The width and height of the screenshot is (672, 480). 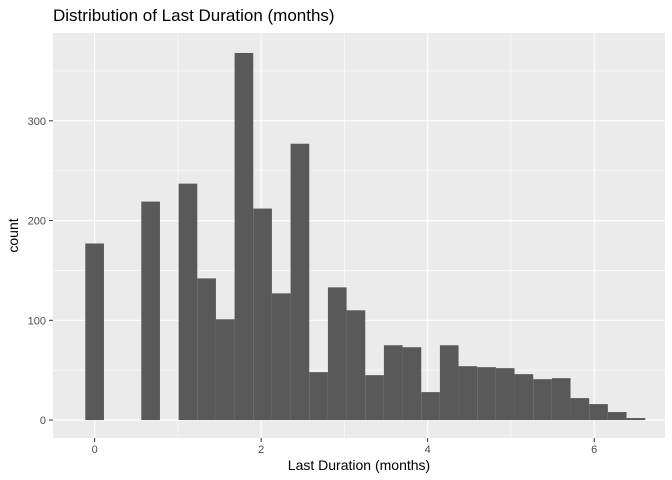 I want to click on y-axis-title: count, so click(x=13, y=235).